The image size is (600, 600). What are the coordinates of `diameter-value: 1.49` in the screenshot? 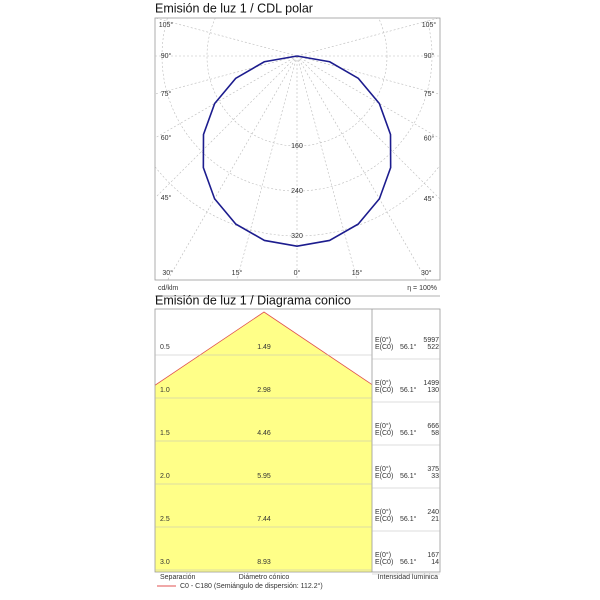 It's located at (264, 347).